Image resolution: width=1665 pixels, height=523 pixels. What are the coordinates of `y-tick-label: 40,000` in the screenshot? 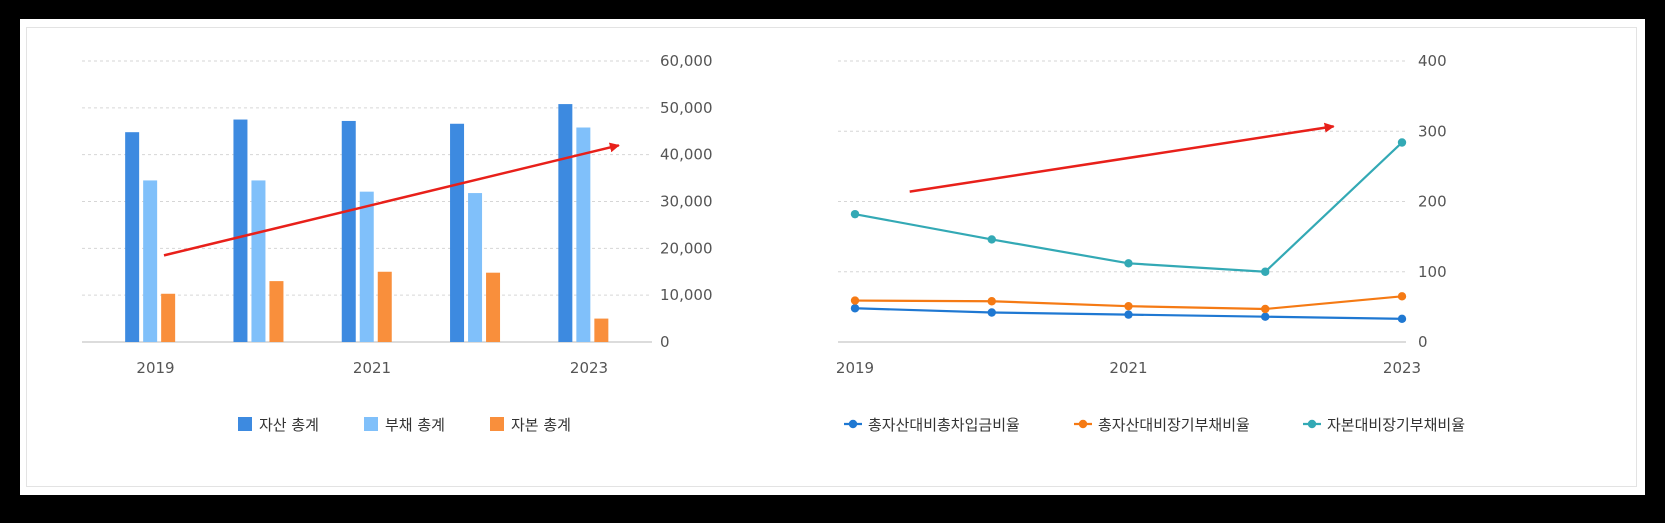 It's located at (686, 155).